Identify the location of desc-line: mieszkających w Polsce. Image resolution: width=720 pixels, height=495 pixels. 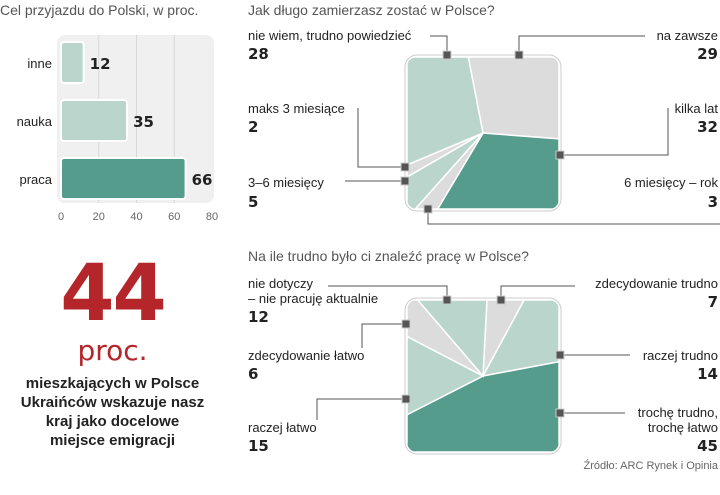
(112, 383).